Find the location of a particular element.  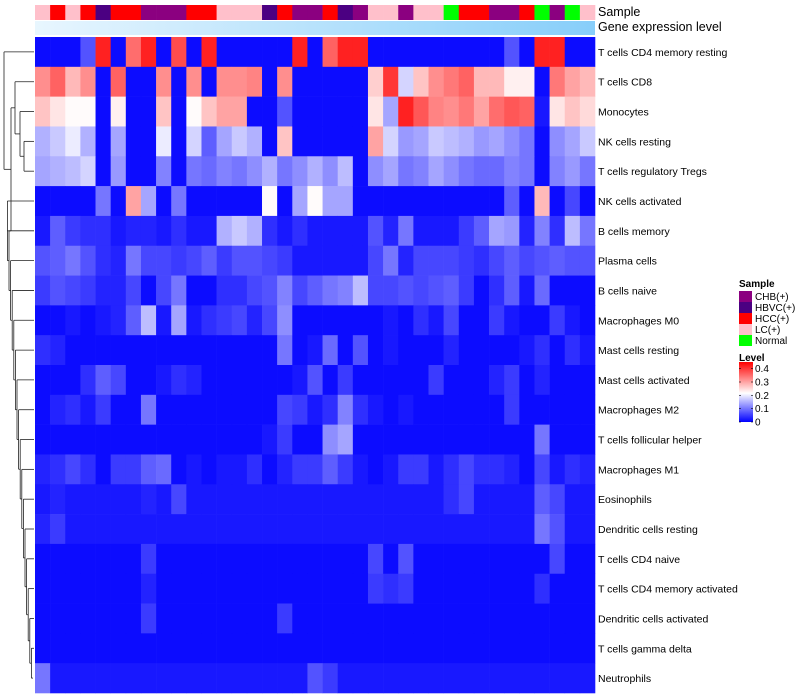

row-label: B cells naive is located at coordinates (627, 291).